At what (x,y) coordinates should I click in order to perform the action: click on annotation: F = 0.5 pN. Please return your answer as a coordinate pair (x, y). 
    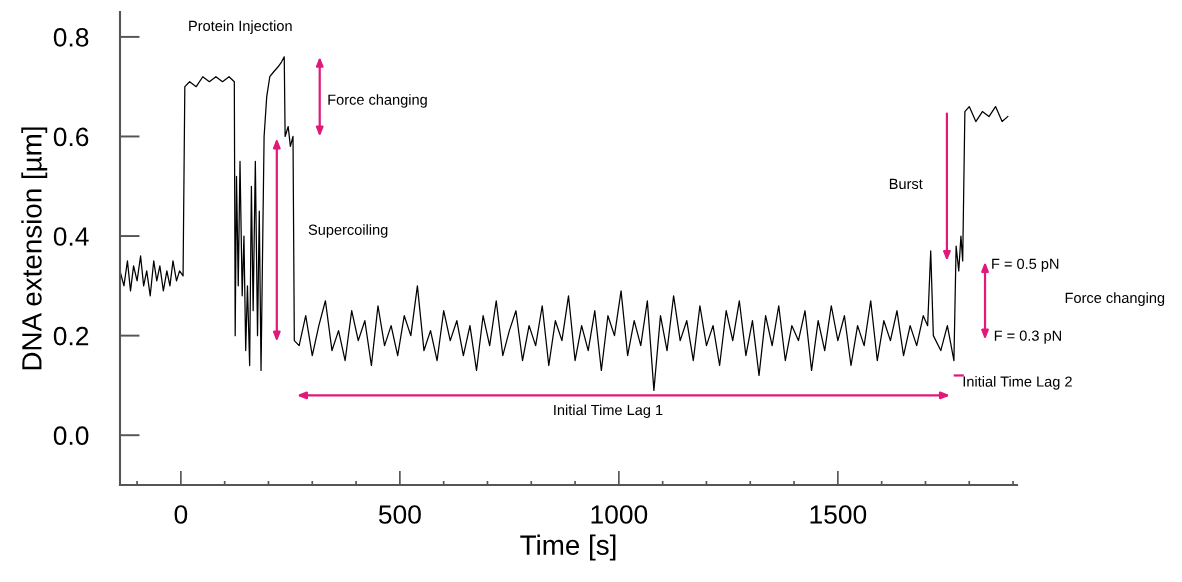
    Looking at the image, I should click on (1025, 265).